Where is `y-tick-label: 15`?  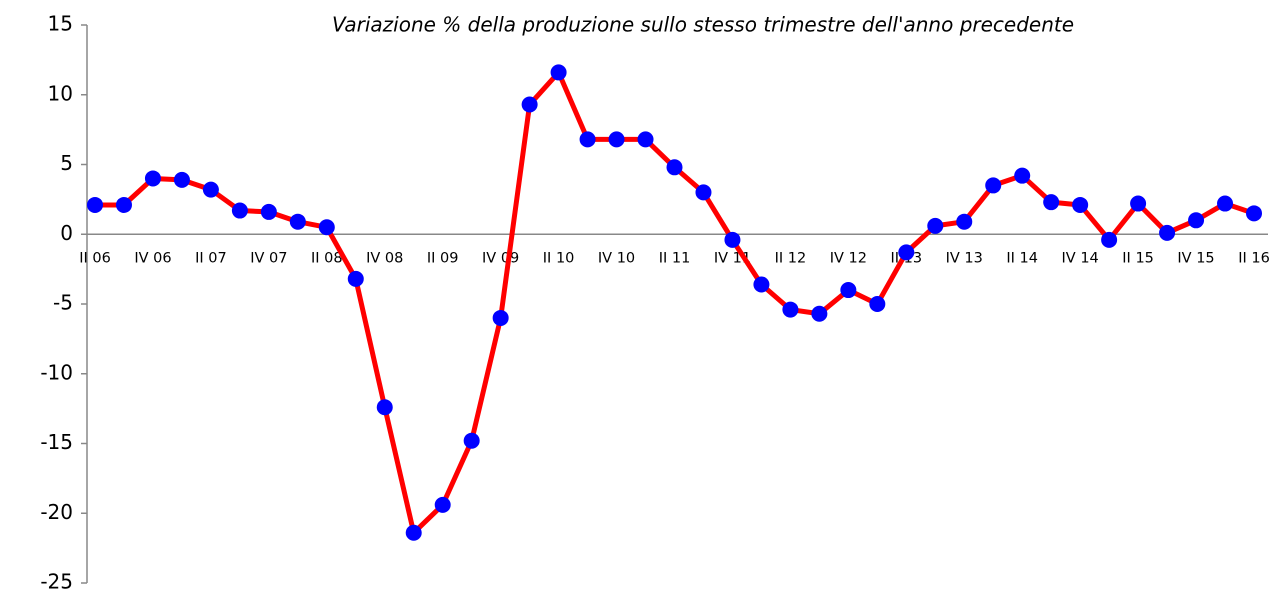
y-tick-label: 15 is located at coordinates (60, 24).